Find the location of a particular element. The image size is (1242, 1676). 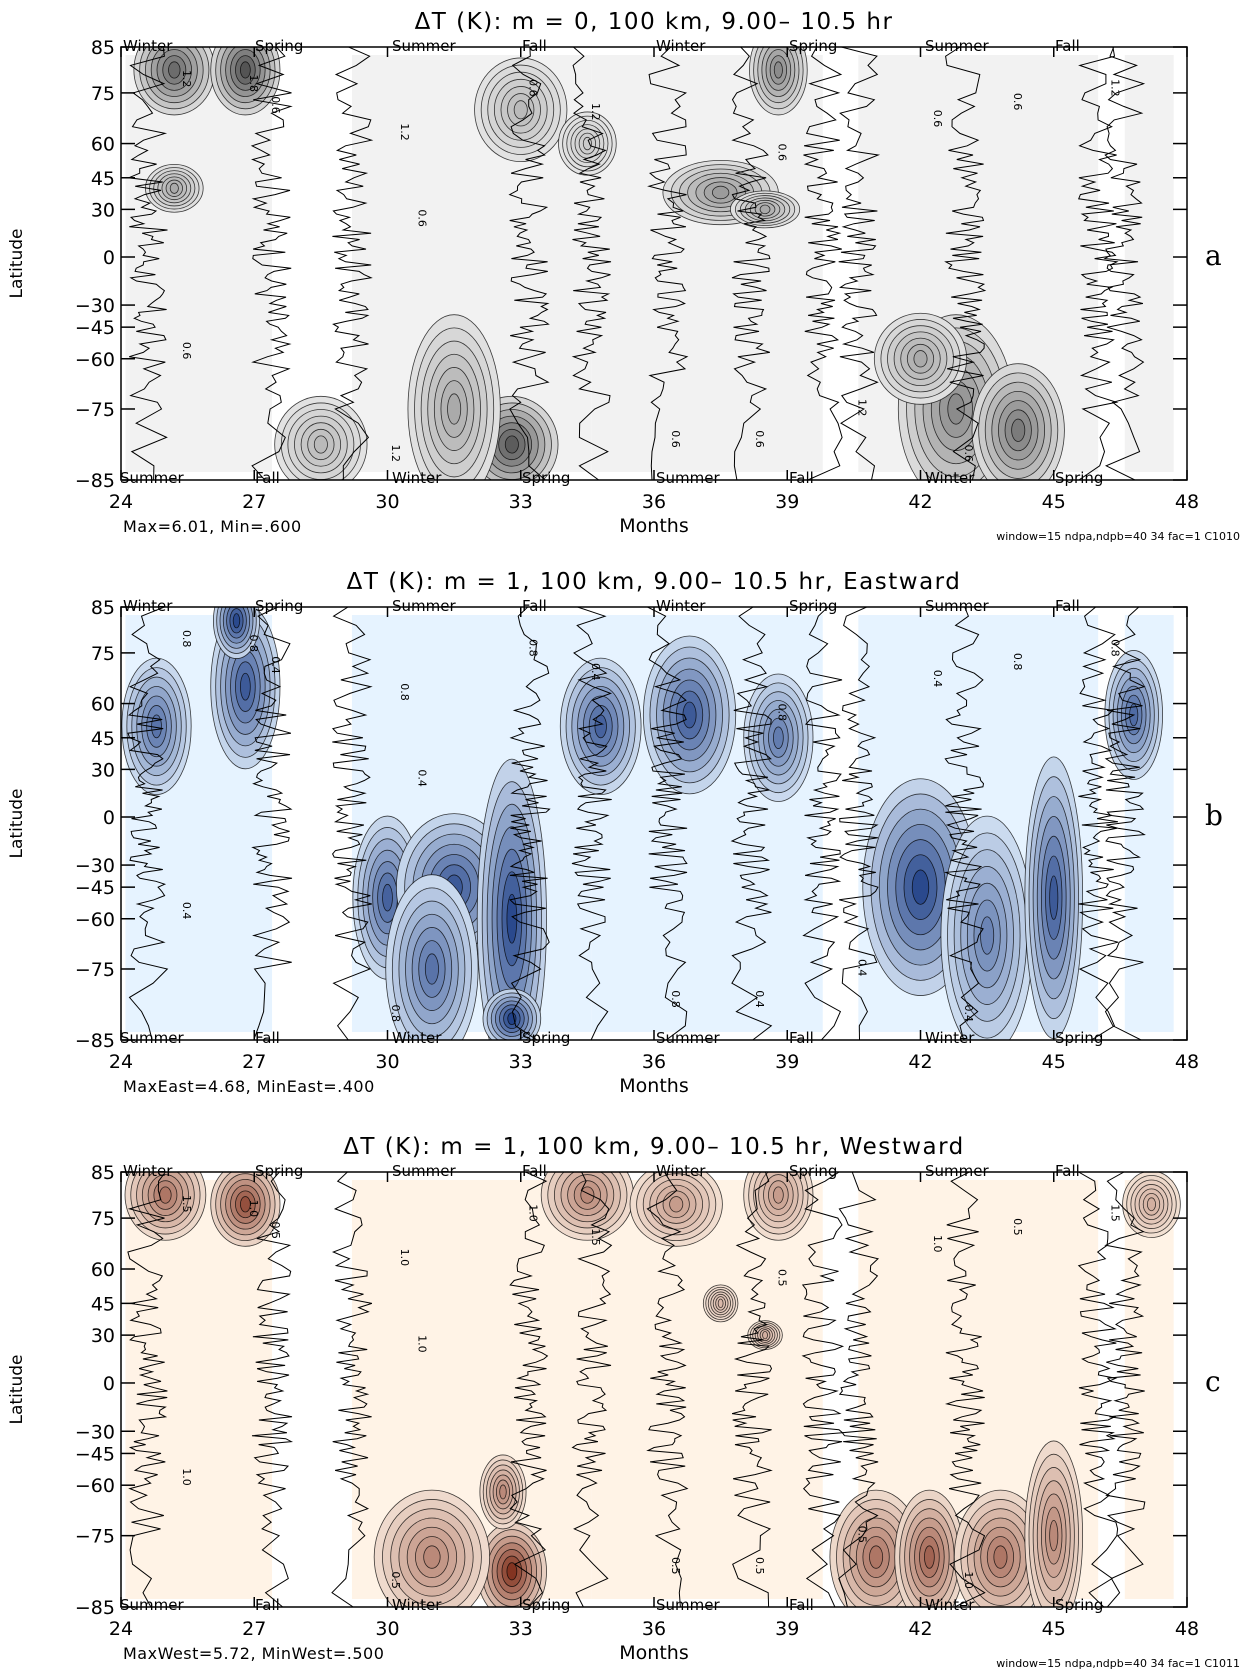

stats-text: MaxEast=4.68, MinEast=.400 is located at coordinates (249, 1086).